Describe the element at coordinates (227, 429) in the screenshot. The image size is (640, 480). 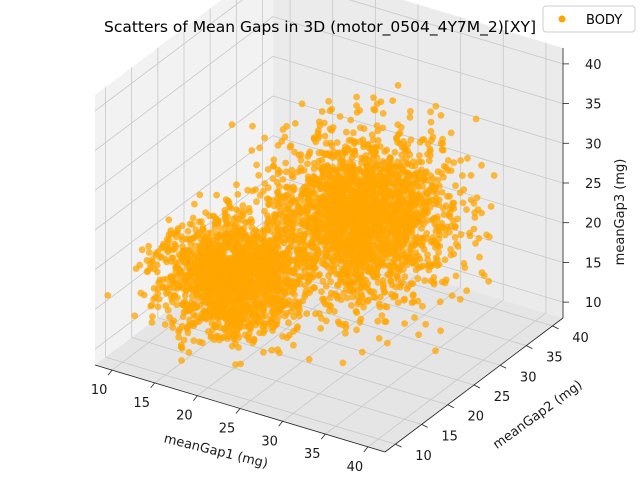
I see `x-tick-label: 25` at that location.